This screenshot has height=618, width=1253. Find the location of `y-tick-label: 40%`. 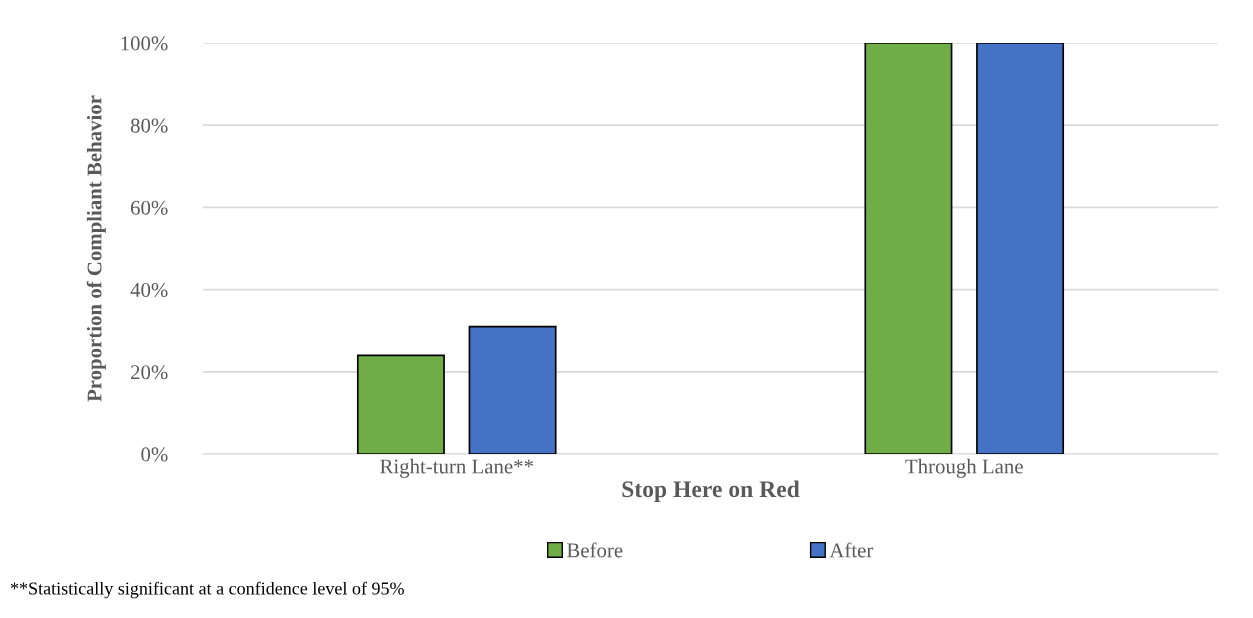

y-tick-label: 40% is located at coordinates (149, 290).